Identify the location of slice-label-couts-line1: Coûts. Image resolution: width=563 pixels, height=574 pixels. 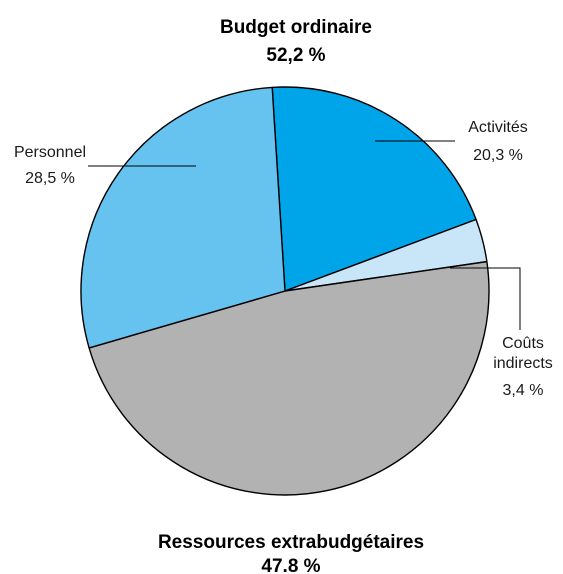
(523, 343).